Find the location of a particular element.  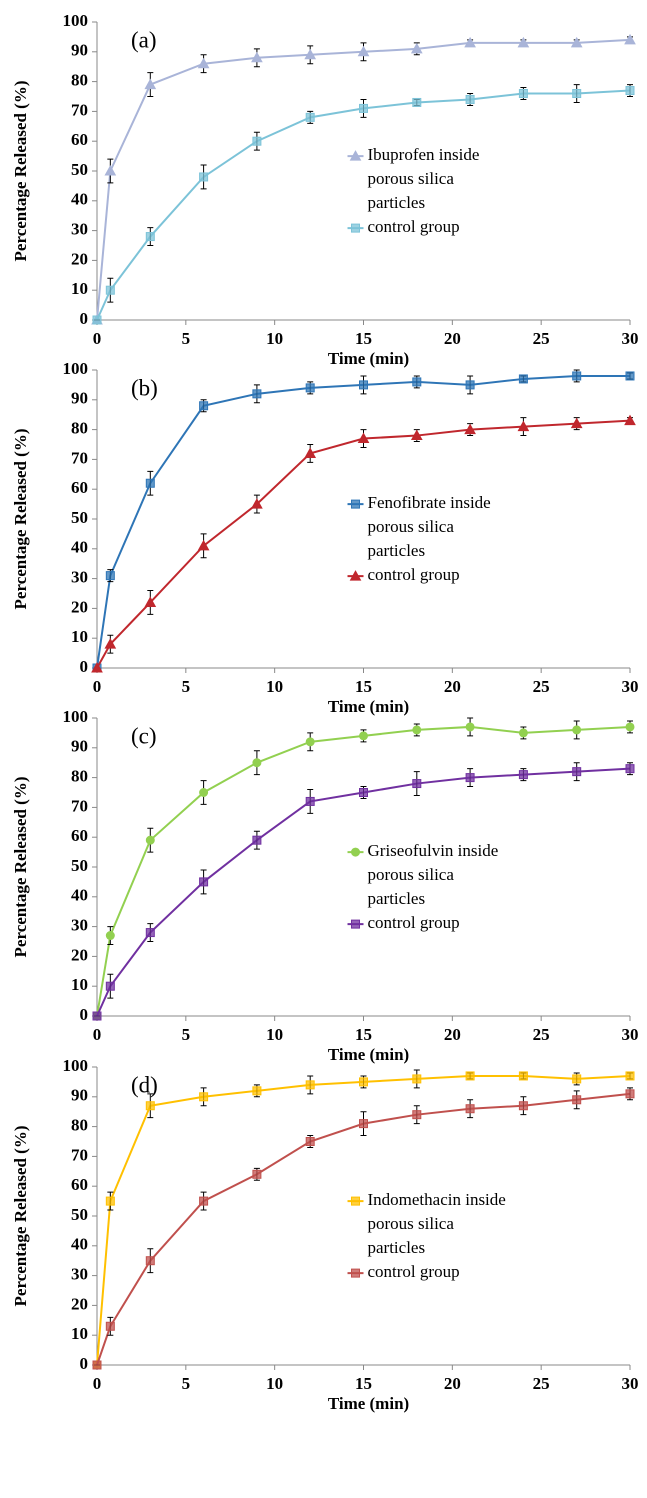

legend-label: Ibuprofen inside porous silica particles is located at coordinates (424, 178).